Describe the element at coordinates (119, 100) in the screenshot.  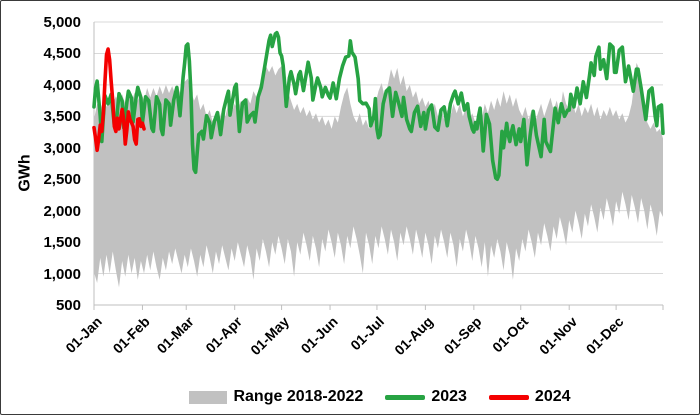
I see `series-2024-line` at that location.